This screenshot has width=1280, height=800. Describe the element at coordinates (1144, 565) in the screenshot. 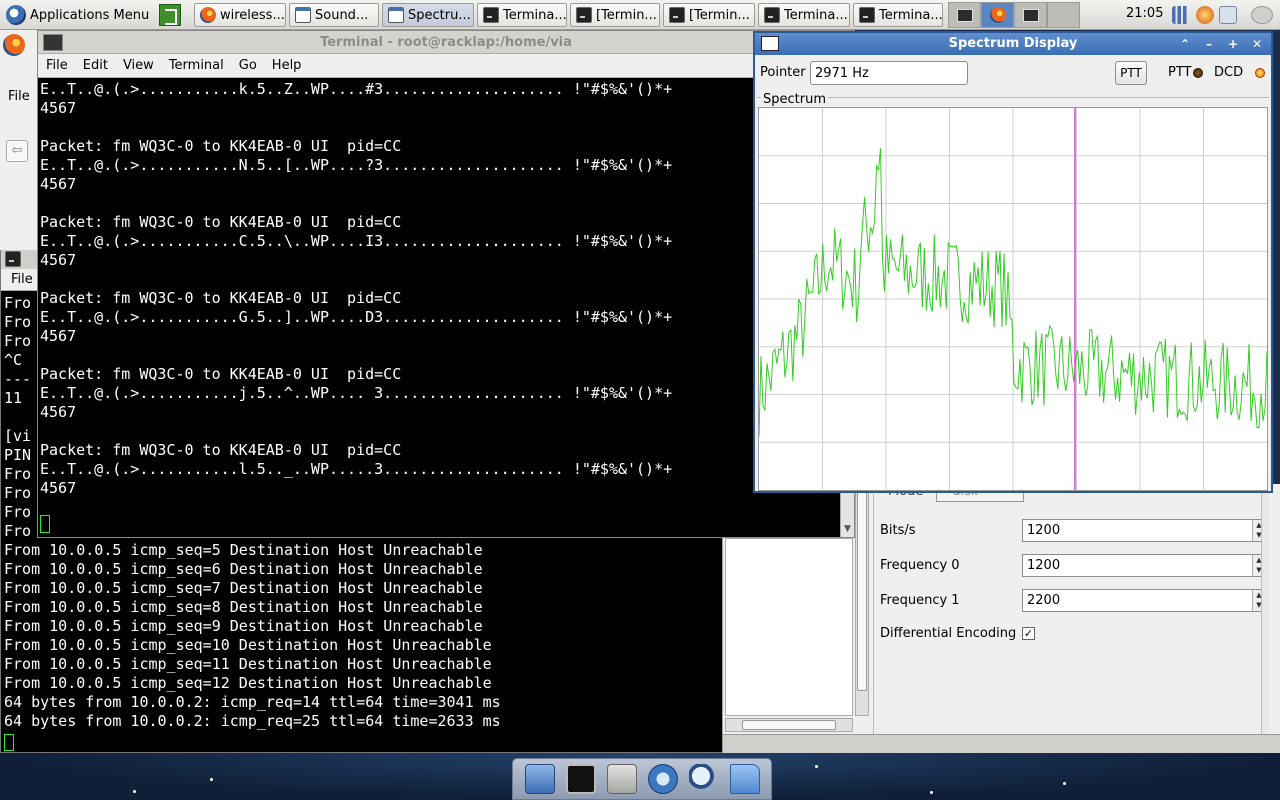

I see `frequency0-spinbox: 1200 ▲ ▼` at that location.